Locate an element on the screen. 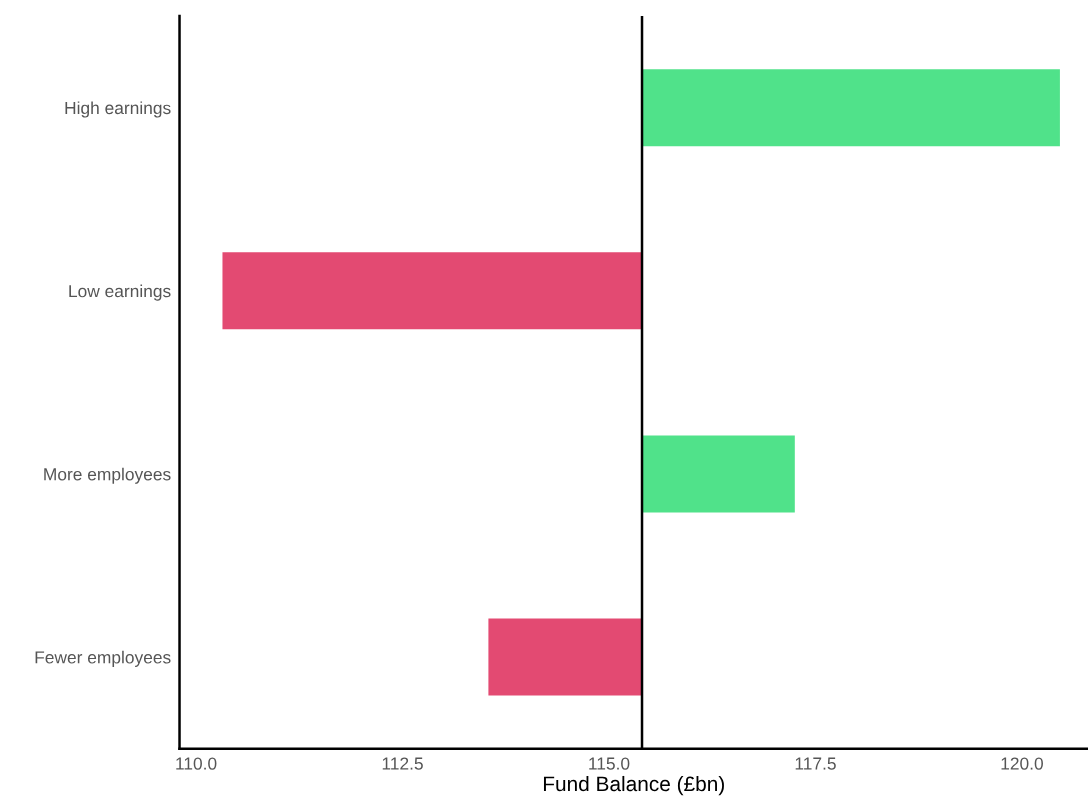  x-tick-label: 115.0 is located at coordinates (609, 763).